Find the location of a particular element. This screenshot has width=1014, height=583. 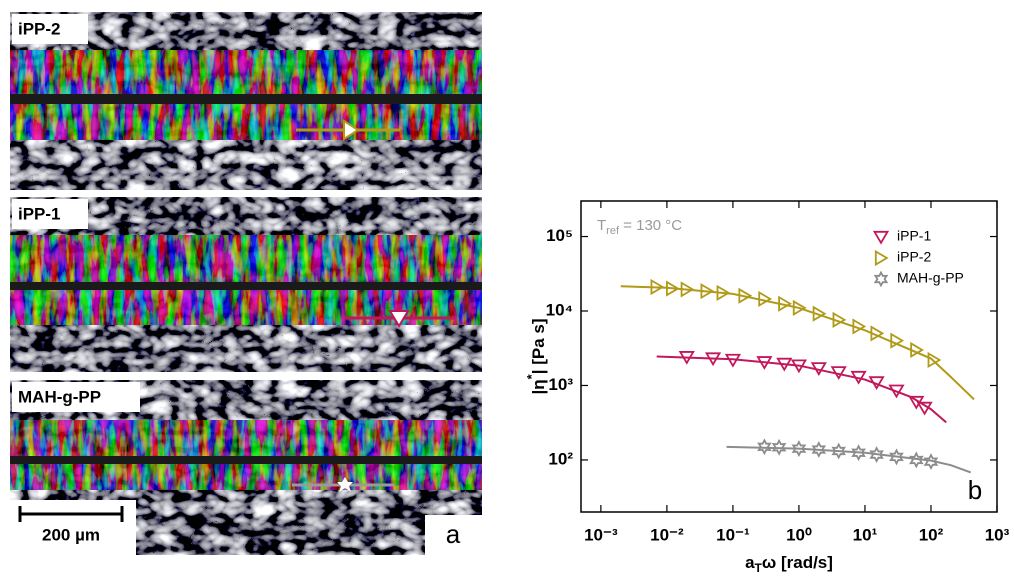

annotation-part: T is located at coordinates (601, 225).